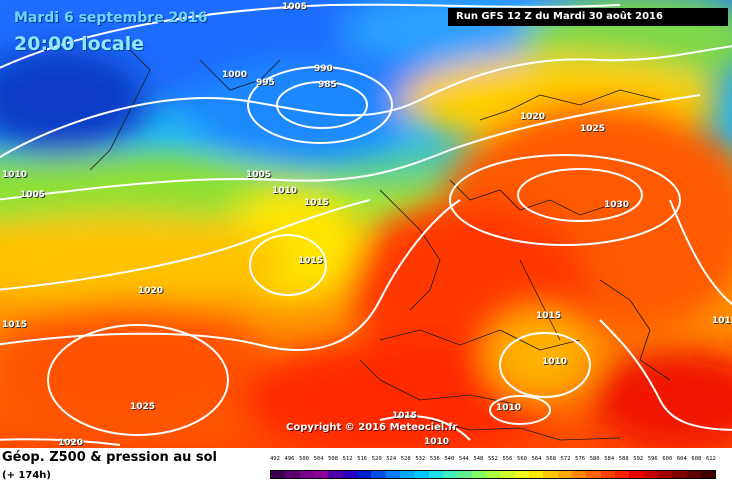  What do you see at coordinates (681, 459) in the screenshot?
I see `scale-tick-label: 604` at bounding box center [681, 459].